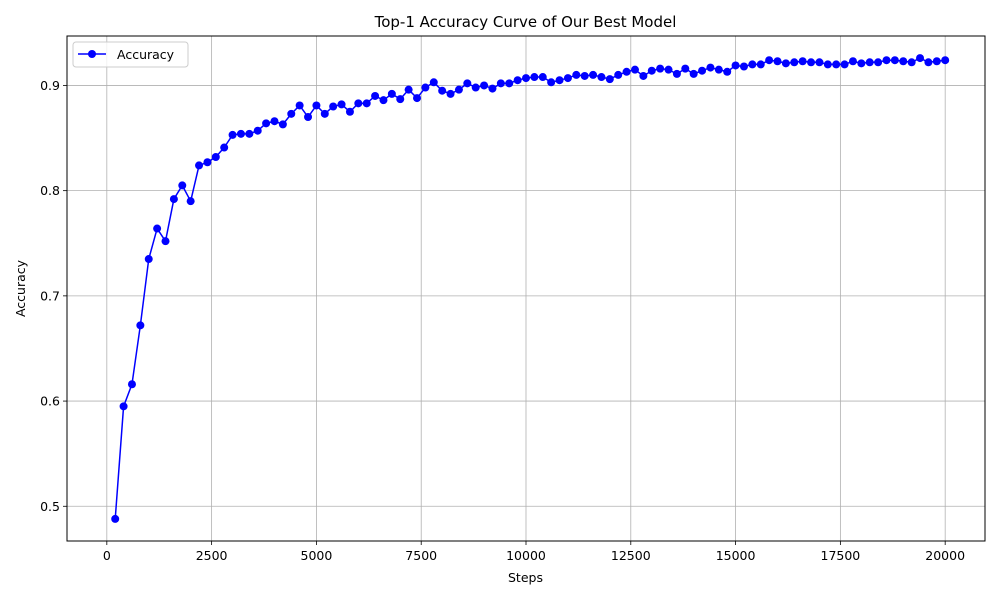  Describe the element at coordinates (421, 555) in the screenshot. I see `x-tick-label: 7500` at that location.